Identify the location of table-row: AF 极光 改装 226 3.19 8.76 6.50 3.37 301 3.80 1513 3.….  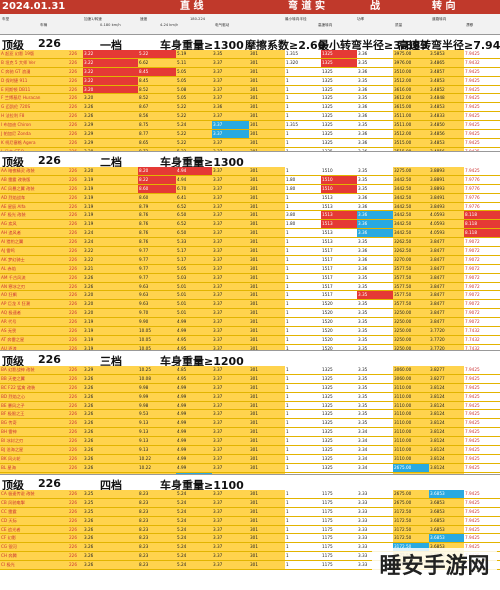
(250, 216).